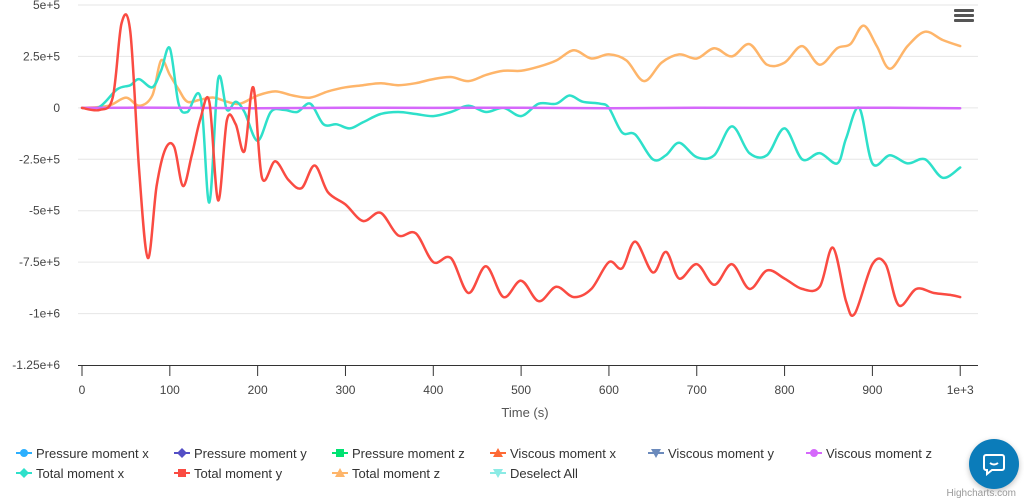 The height and width of the screenshot is (503, 1024). Describe the element at coordinates (250, 453) in the screenshot. I see `legend-label: Pressure moment y` at that location.